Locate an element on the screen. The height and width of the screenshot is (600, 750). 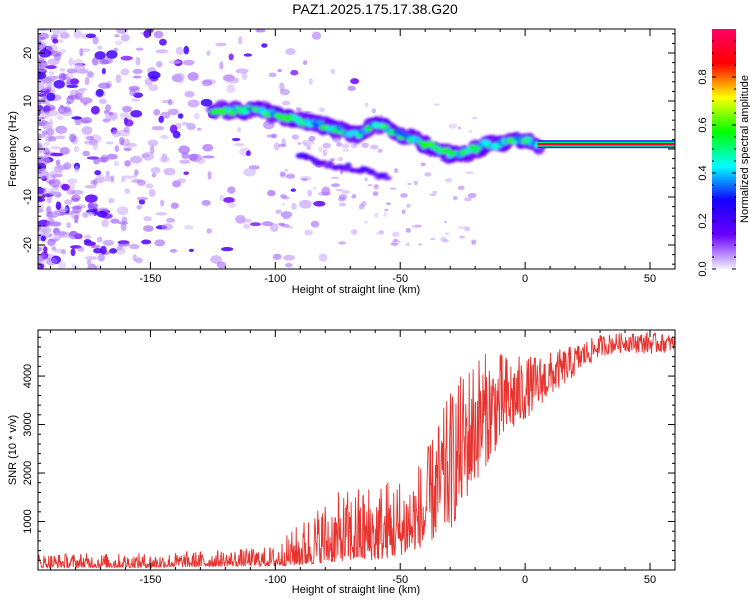
colorbar-tick-label: 0.8 is located at coordinates (703, 76).